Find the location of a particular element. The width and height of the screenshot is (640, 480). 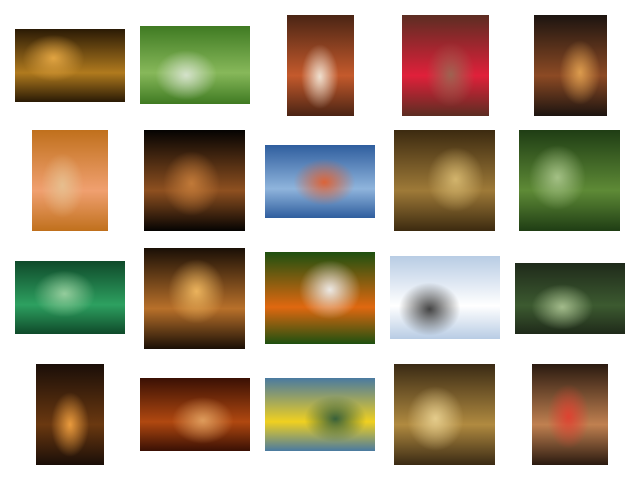

photo-pink-sheep-building is located at coordinates (445, 65).